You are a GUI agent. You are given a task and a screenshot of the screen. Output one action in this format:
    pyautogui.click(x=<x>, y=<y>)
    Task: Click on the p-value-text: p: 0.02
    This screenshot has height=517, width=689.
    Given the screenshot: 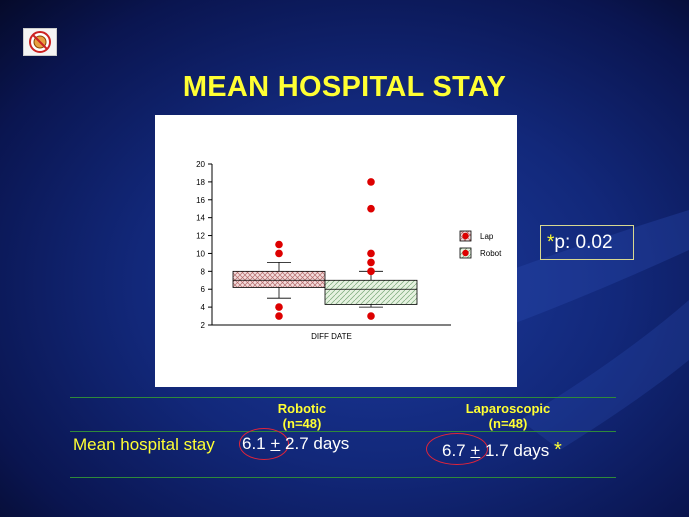 What is the action you would take?
    pyautogui.click(x=583, y=242)
    